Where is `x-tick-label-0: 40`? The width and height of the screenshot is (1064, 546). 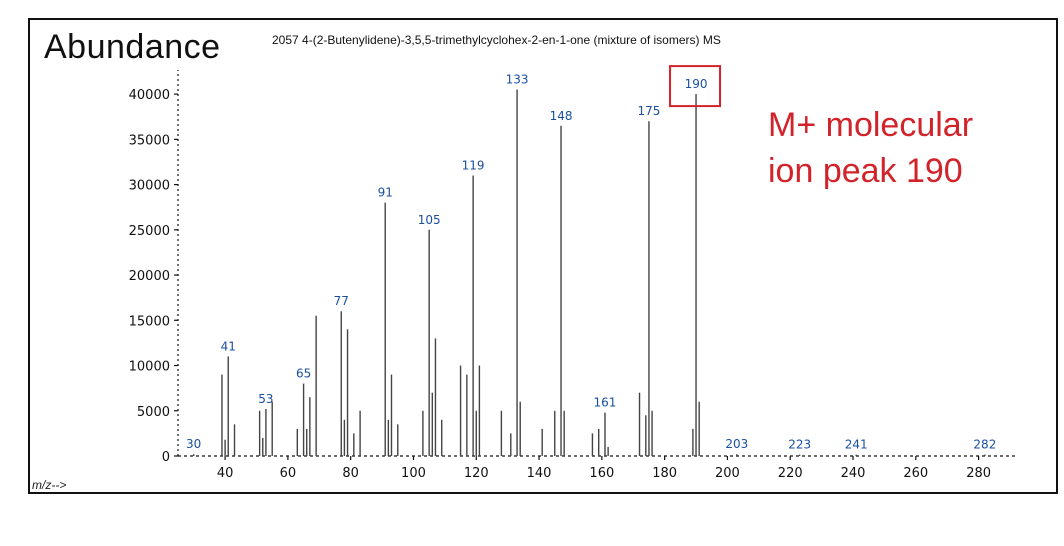 x-tick-label-0: 40 is located at coordinates (225, 473).